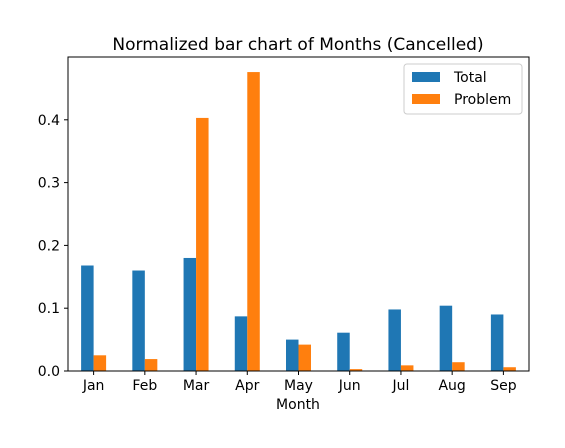 Image resolution: width=565 pixels, height=448 pixels. What do you see at coordinates (49, 372) in the screenshot?
I see `y-tick-label: 0.0` at bounding box center [49, 372].